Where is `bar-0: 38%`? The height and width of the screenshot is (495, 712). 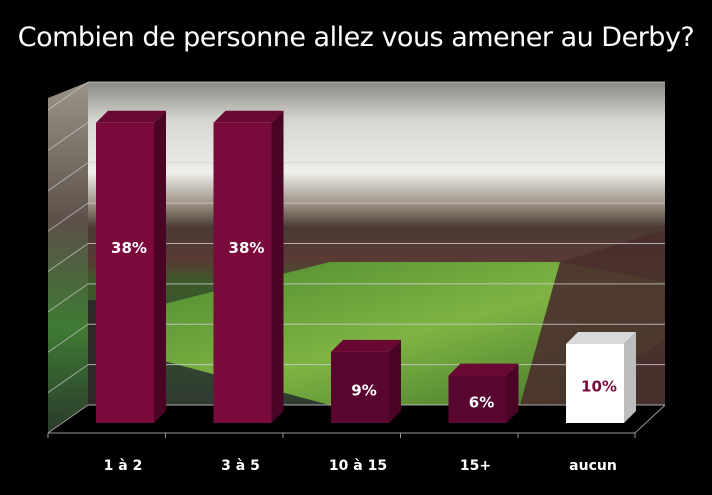
bar-0: 38% is located at coordinates (131, 267).